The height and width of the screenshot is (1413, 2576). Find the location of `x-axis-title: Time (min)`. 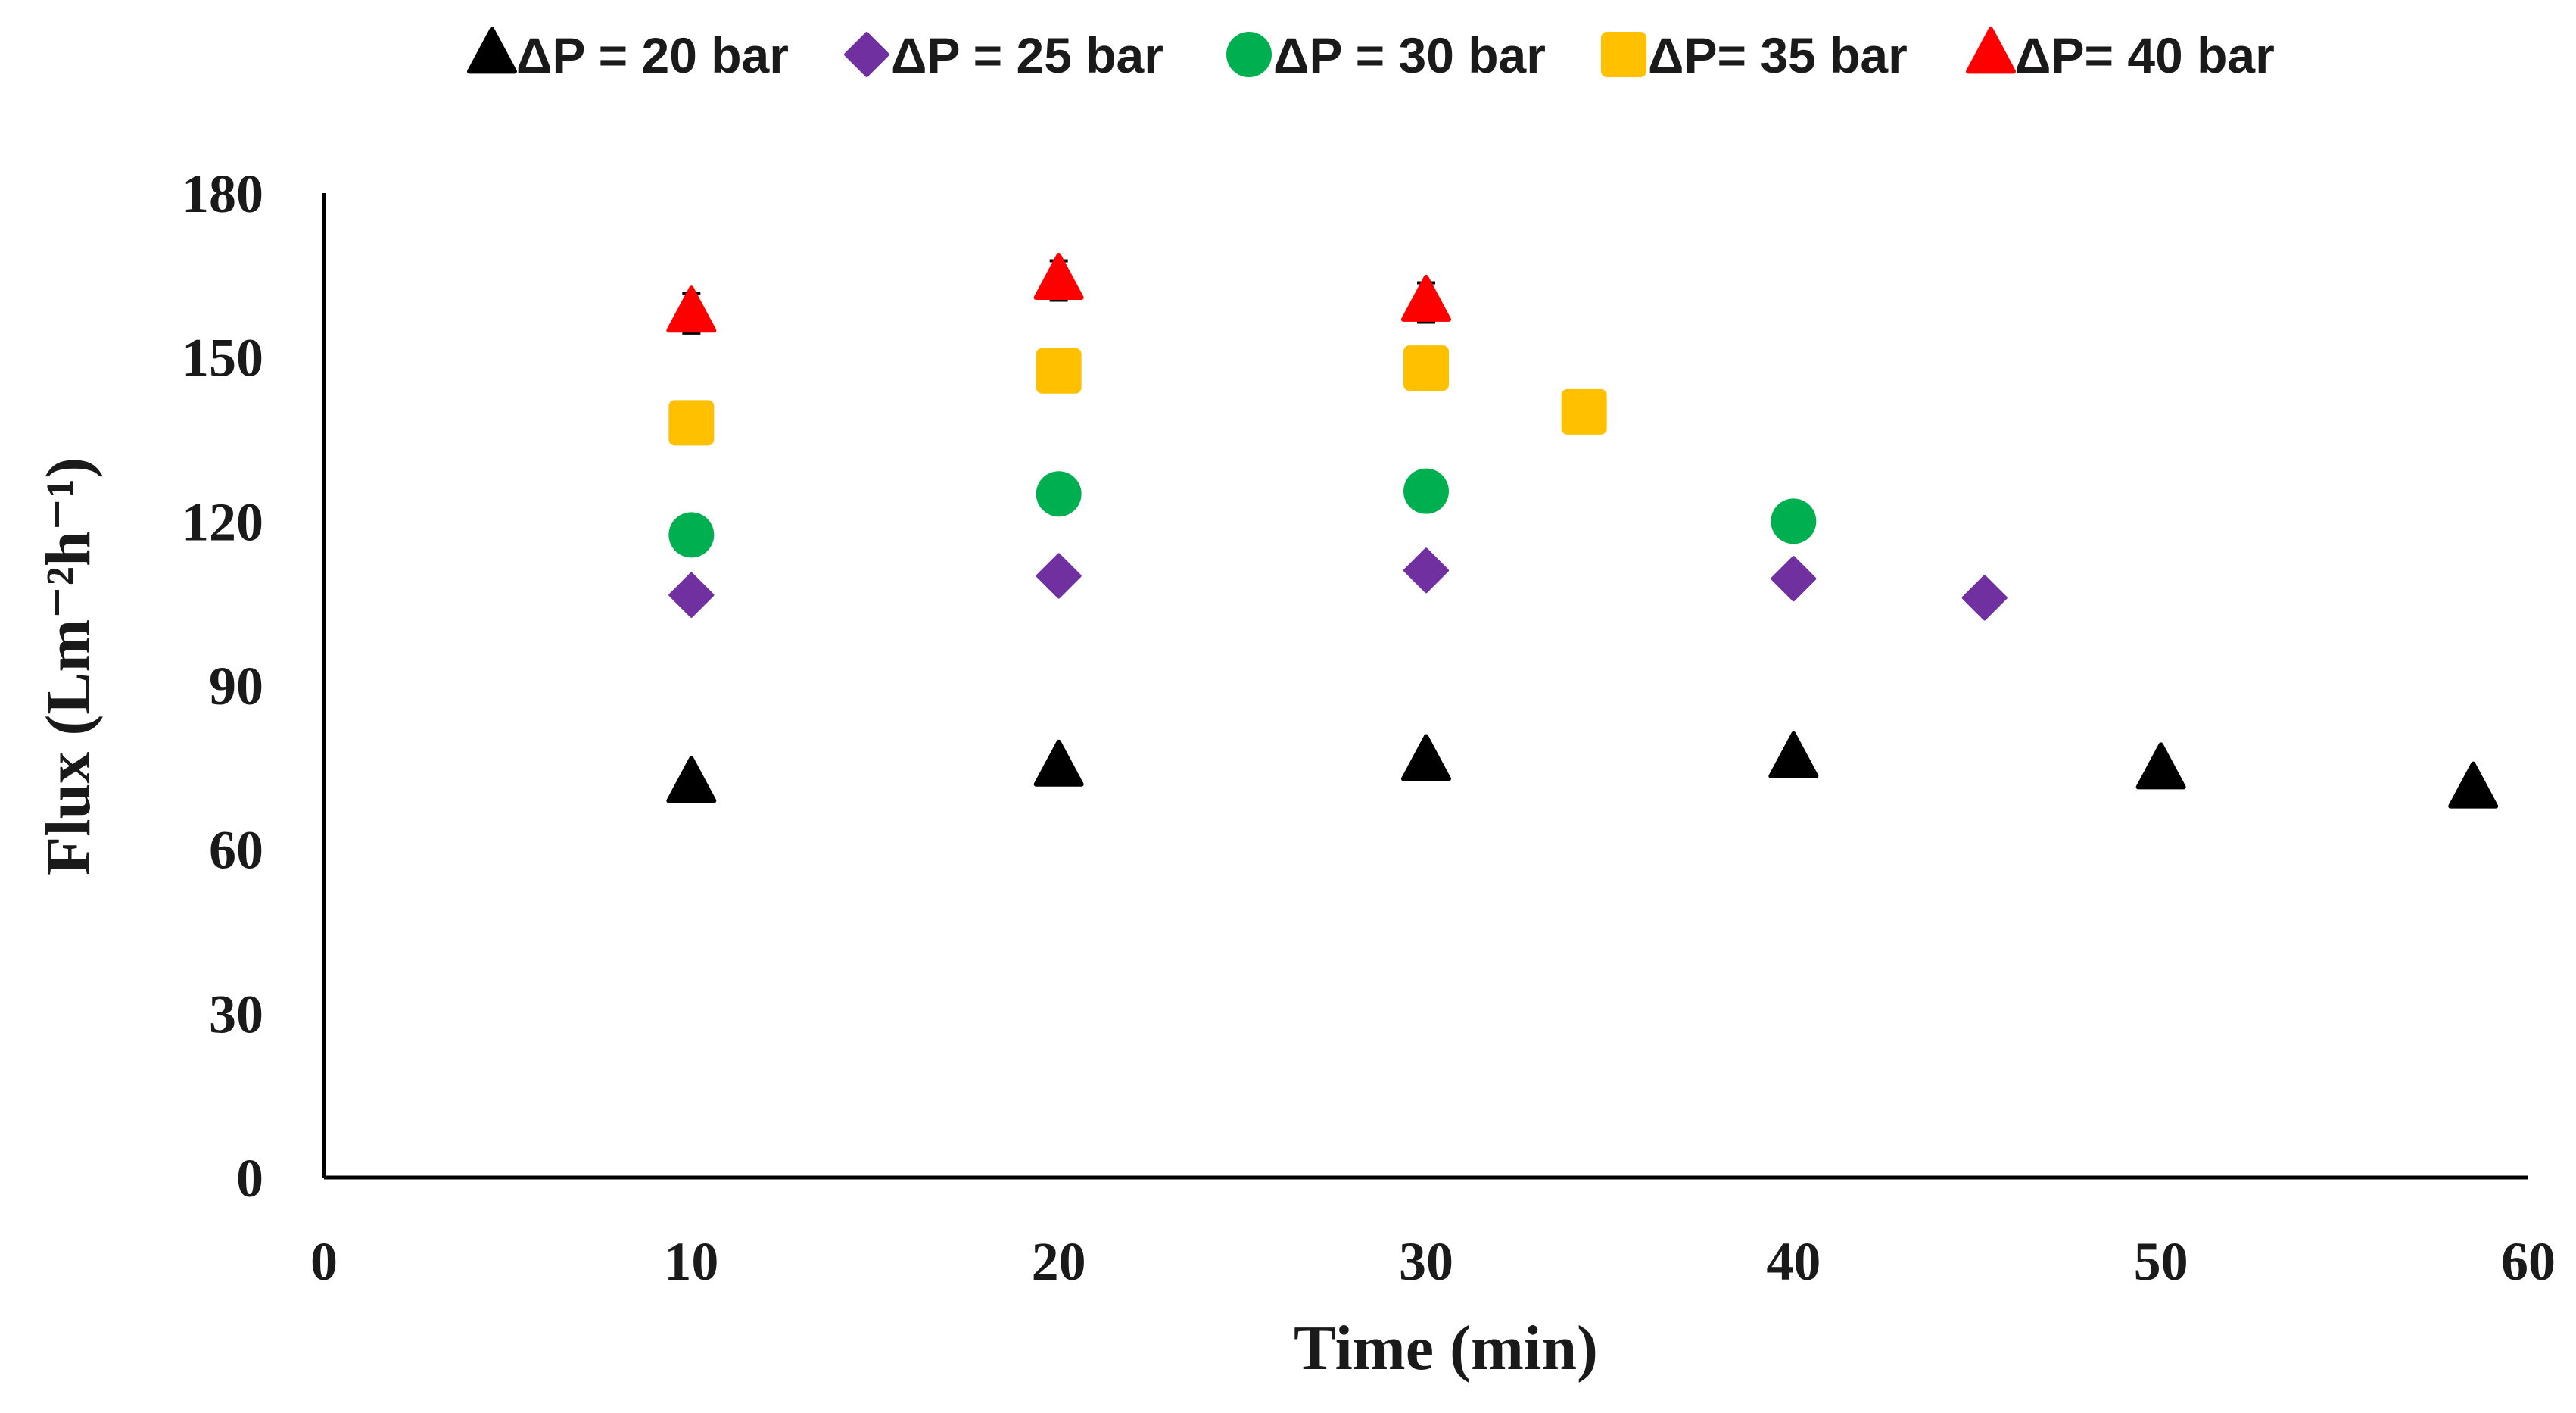

x-axis-title: Time (min) is located at coordinates (1446, 1348).